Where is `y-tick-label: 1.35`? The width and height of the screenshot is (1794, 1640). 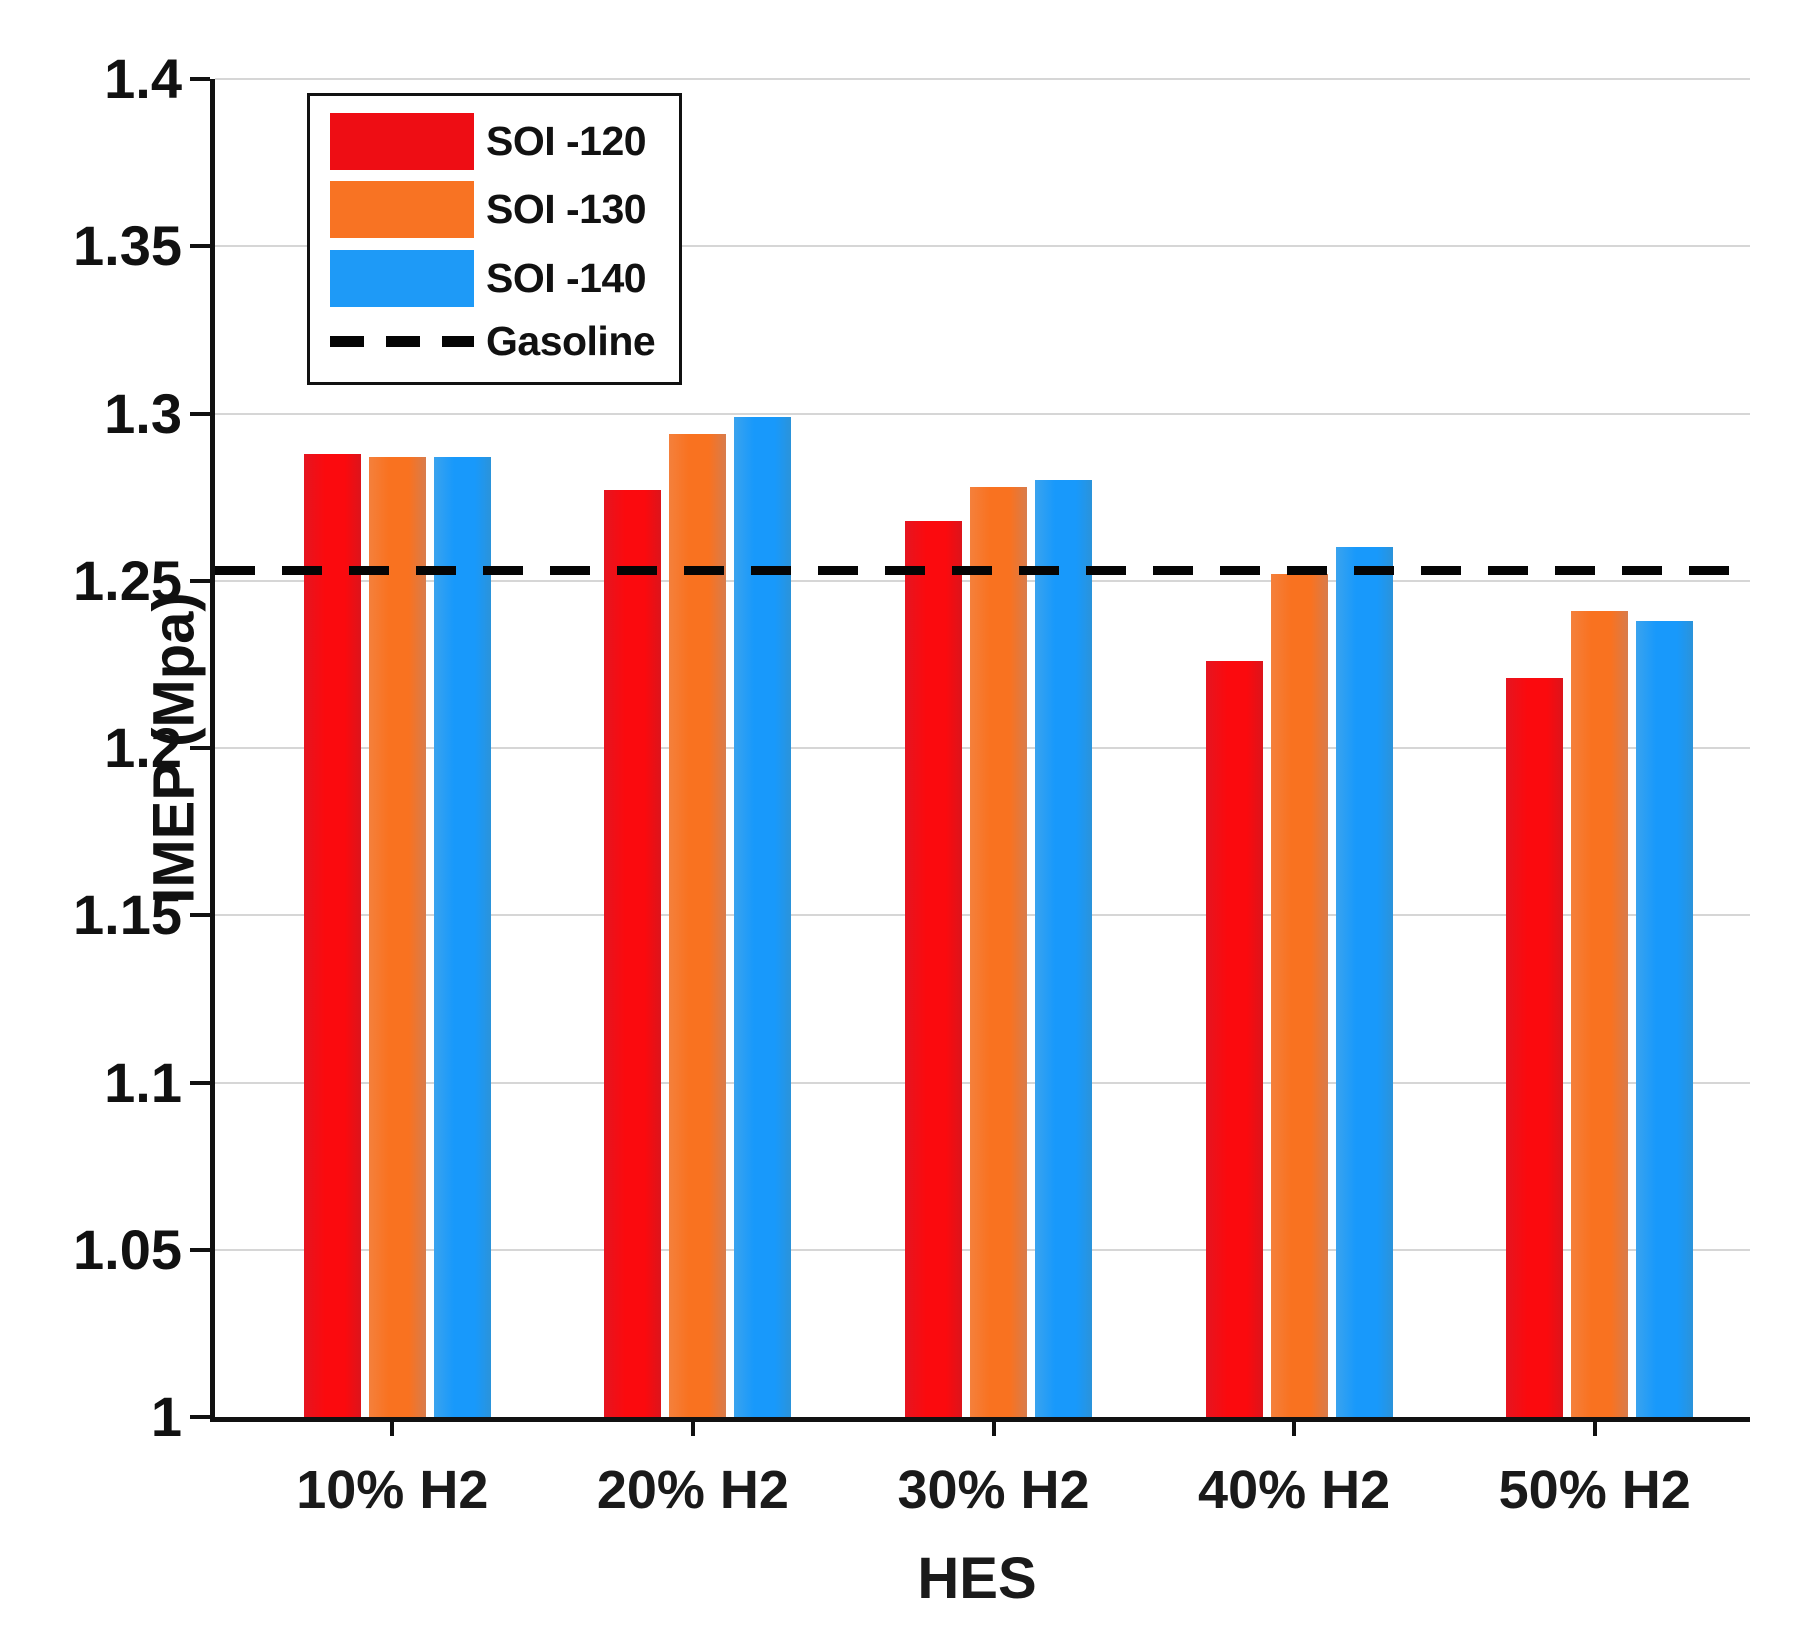 y-tick-label: 1.35 is located at coordinates (127, 246).